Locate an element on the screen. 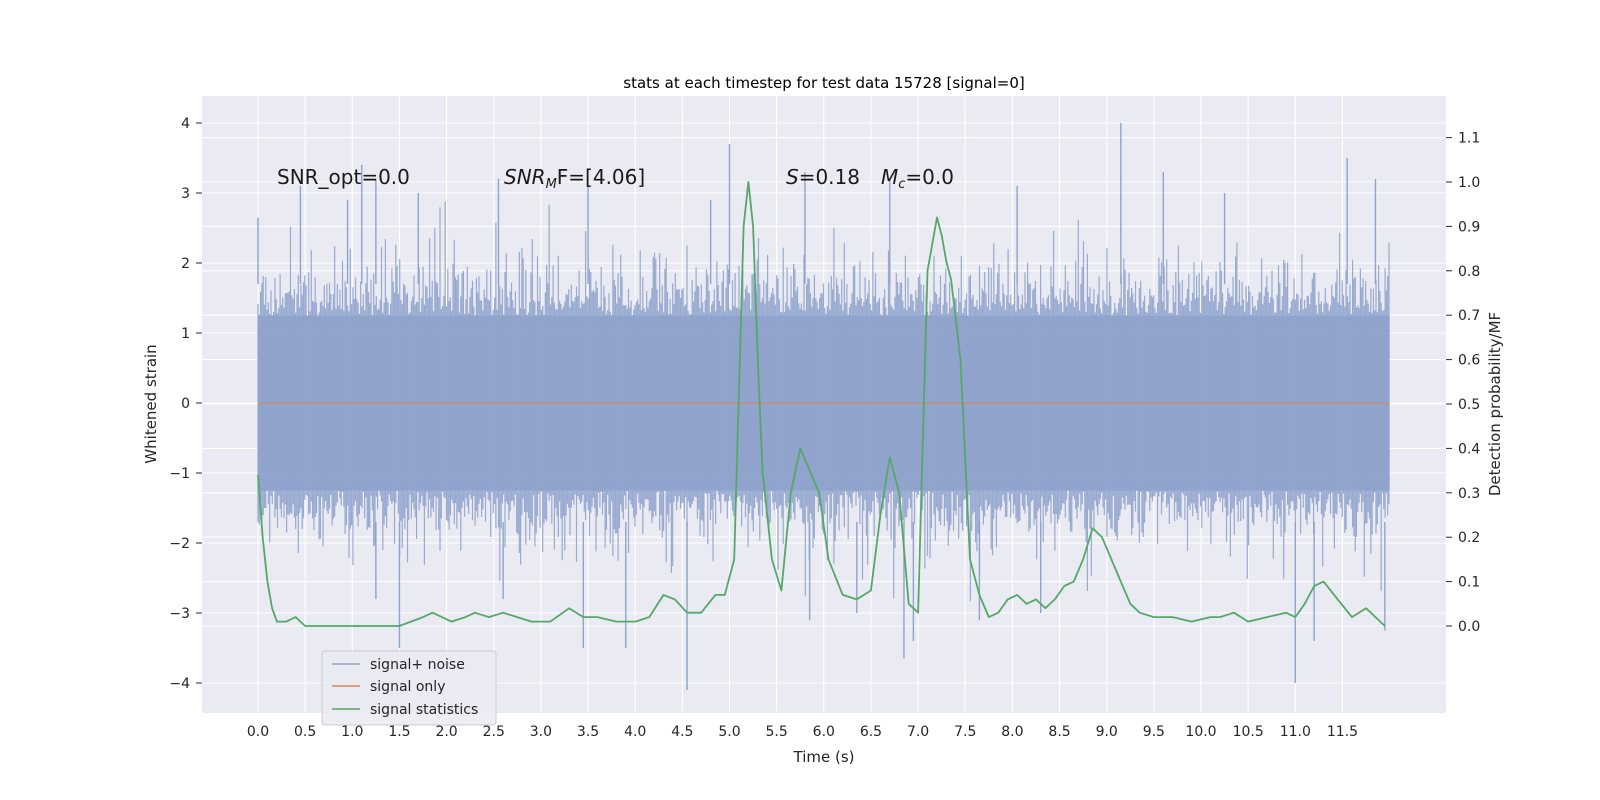  y-right-tick-label: 0.1 is located at coordinates (1469, 583).